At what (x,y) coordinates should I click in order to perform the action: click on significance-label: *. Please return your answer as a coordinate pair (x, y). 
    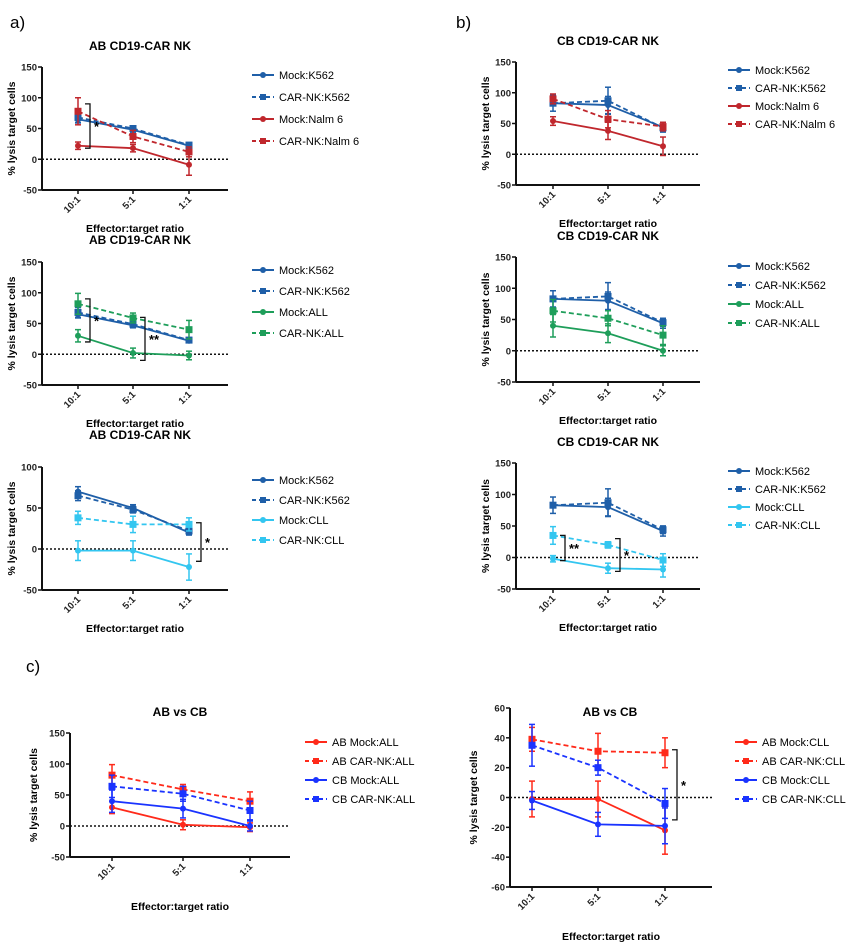
    Looking at the image, I should click on (208, 542).